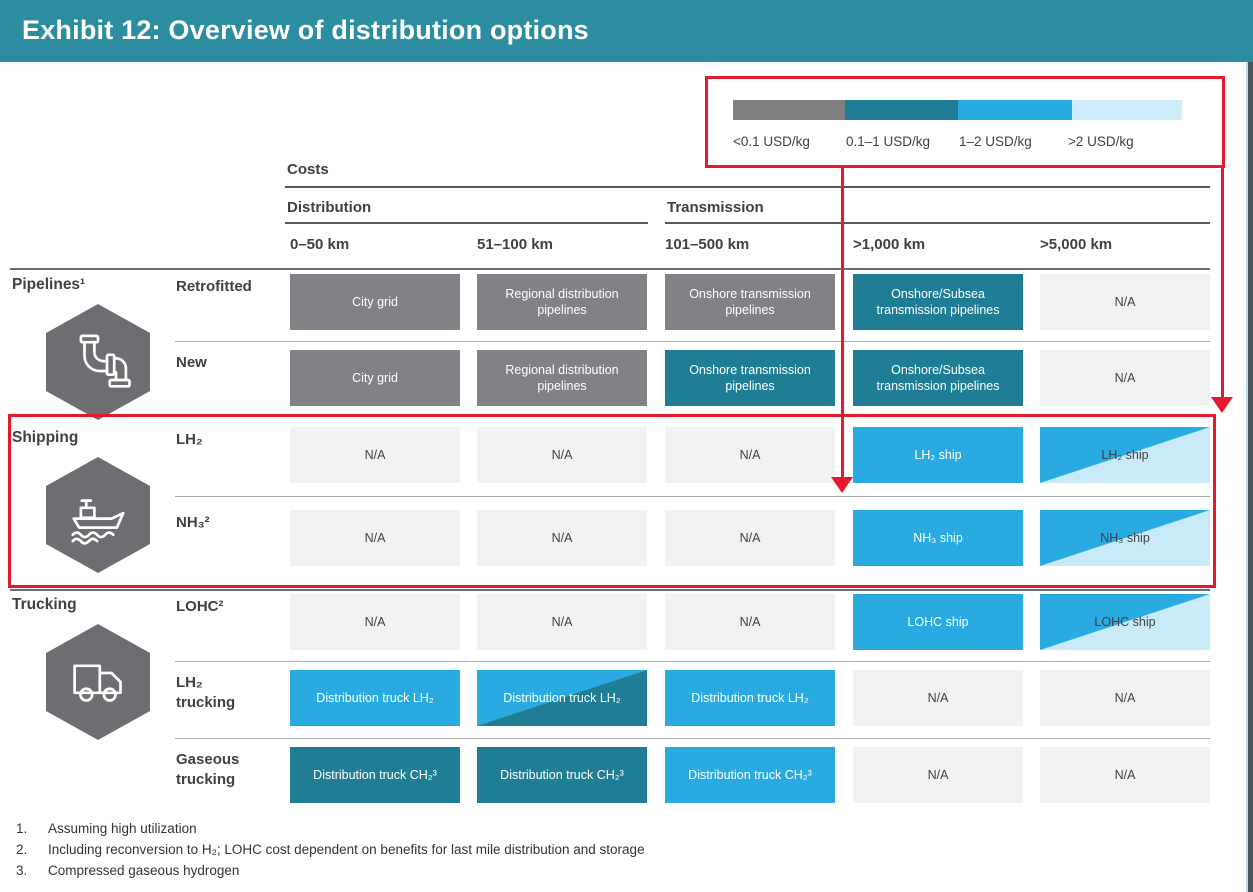 The width and height of the screenshot is (1253, 892). I want to click on footnote: 1. Assuming high utilization, so click(330, 828).